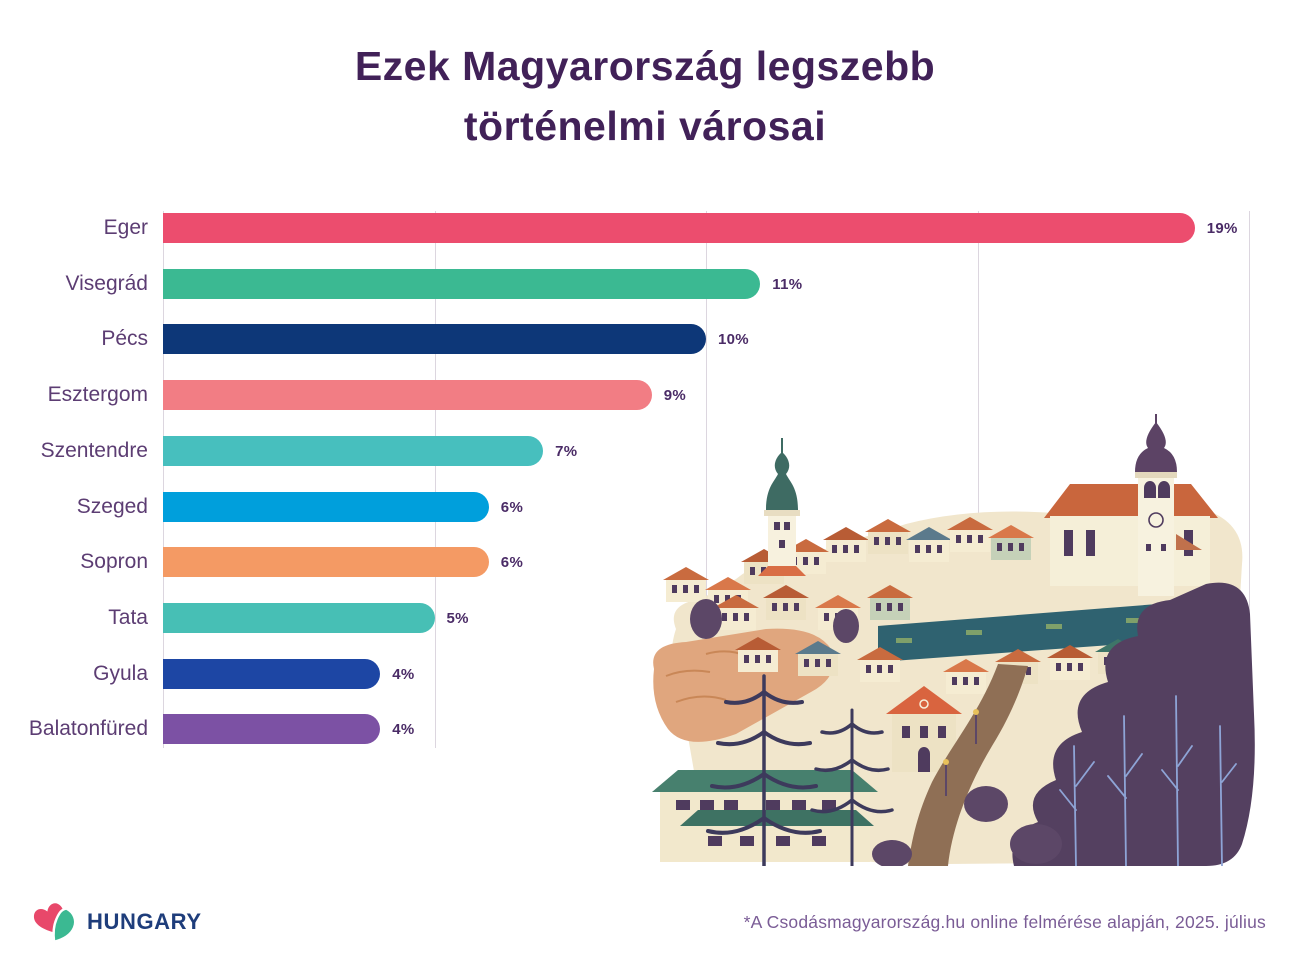  I want to click on bar-value-label: 19%, so click(1222, 228).